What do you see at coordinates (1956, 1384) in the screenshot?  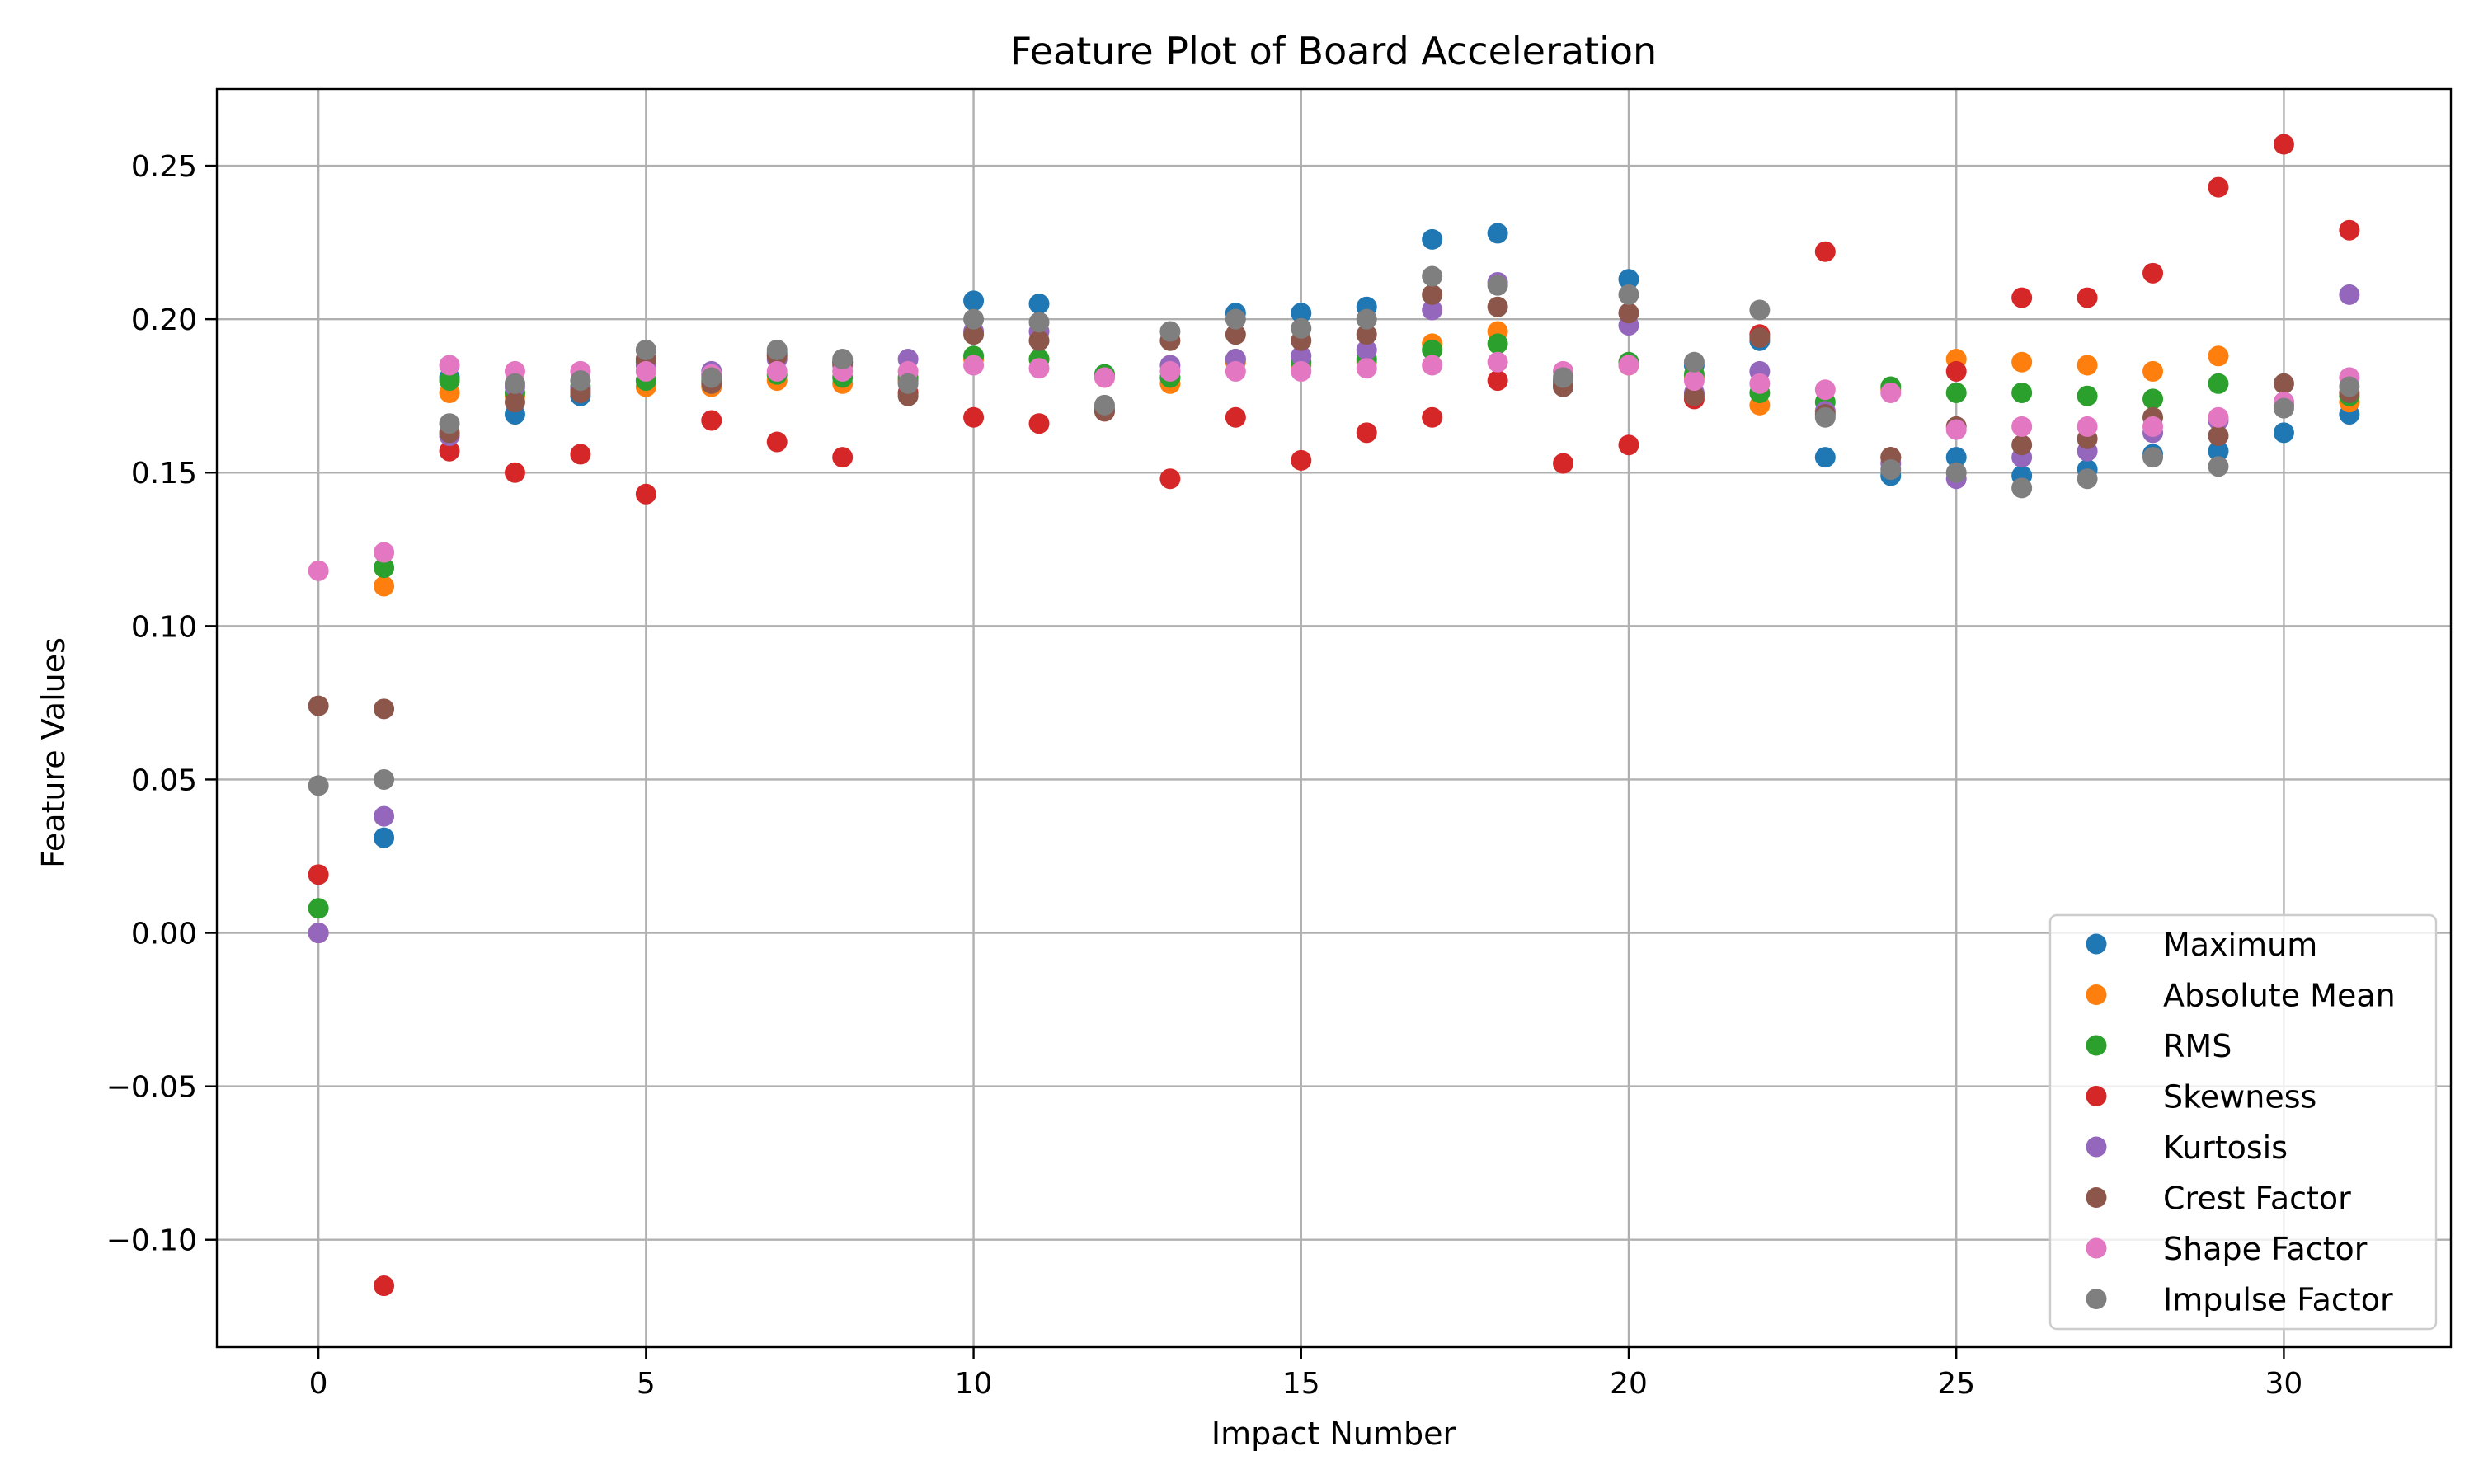 I see `x-tick-label: 25` at bounding box center [1956, 1384].